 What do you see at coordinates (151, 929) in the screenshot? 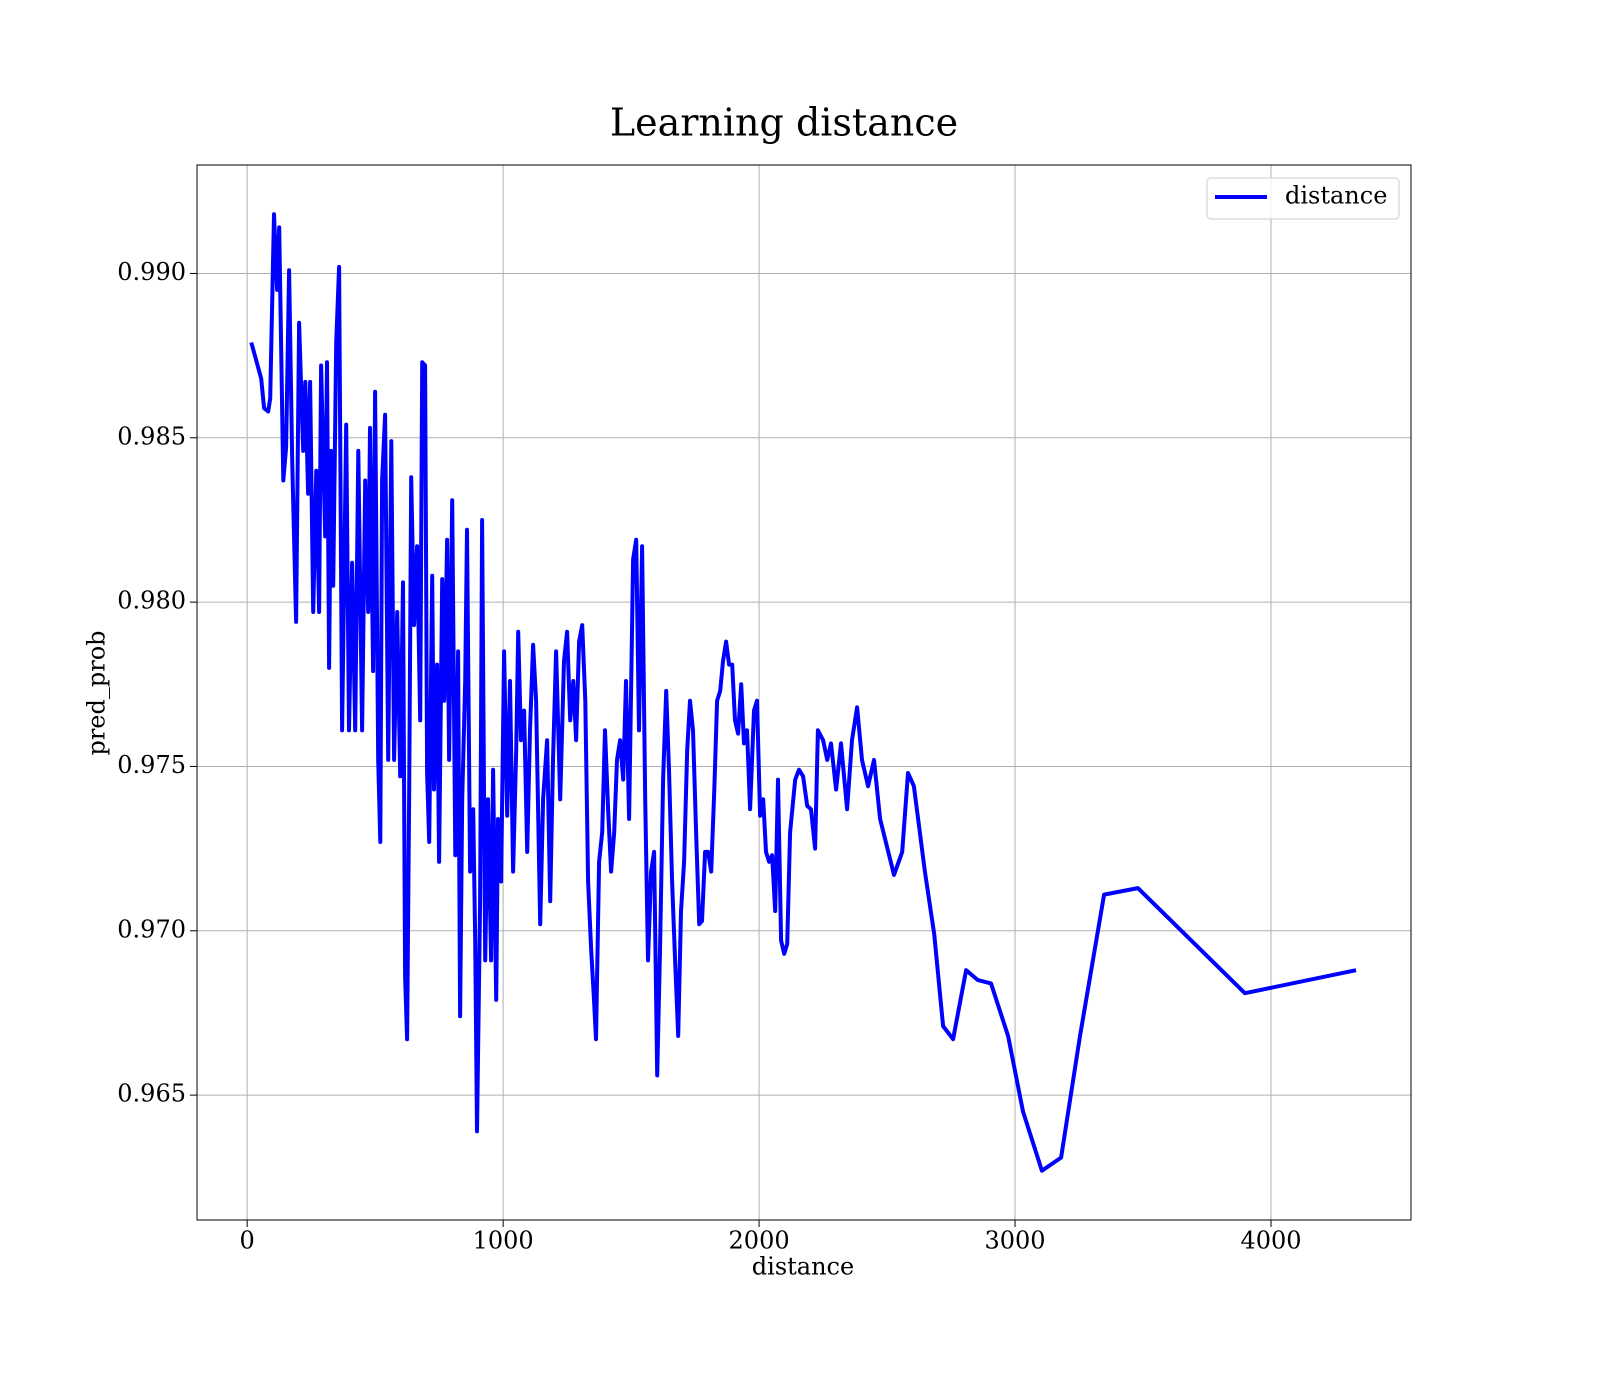
I see `y-tick-label: 0.970` at bounding box center [151, 929].